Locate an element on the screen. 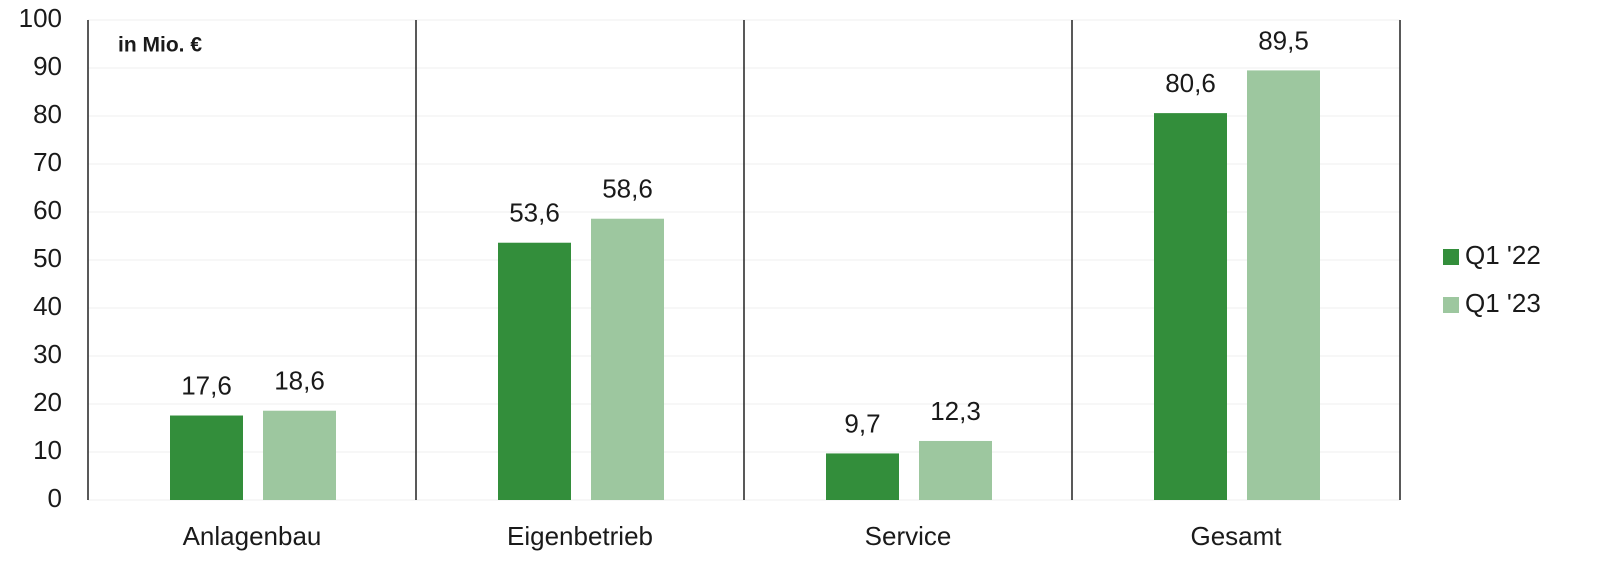 The height and width of the screenshot is (572, 1612). x-tick-label: Gesamt is located at coordinates (1236, 536).